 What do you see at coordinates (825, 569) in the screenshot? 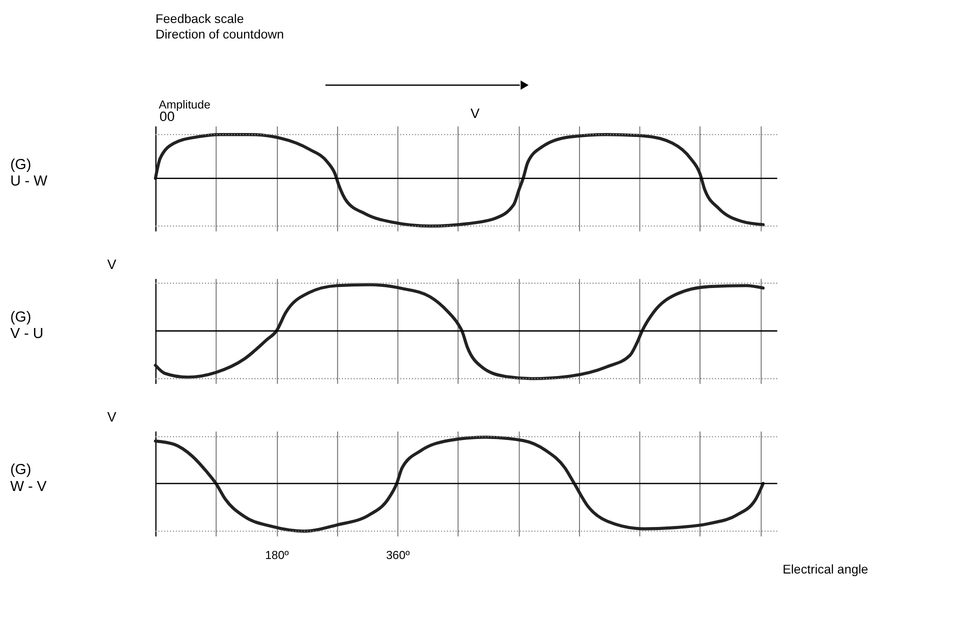
I see `x-axis-title: Electrical angle` at bounding box center [825, 569].